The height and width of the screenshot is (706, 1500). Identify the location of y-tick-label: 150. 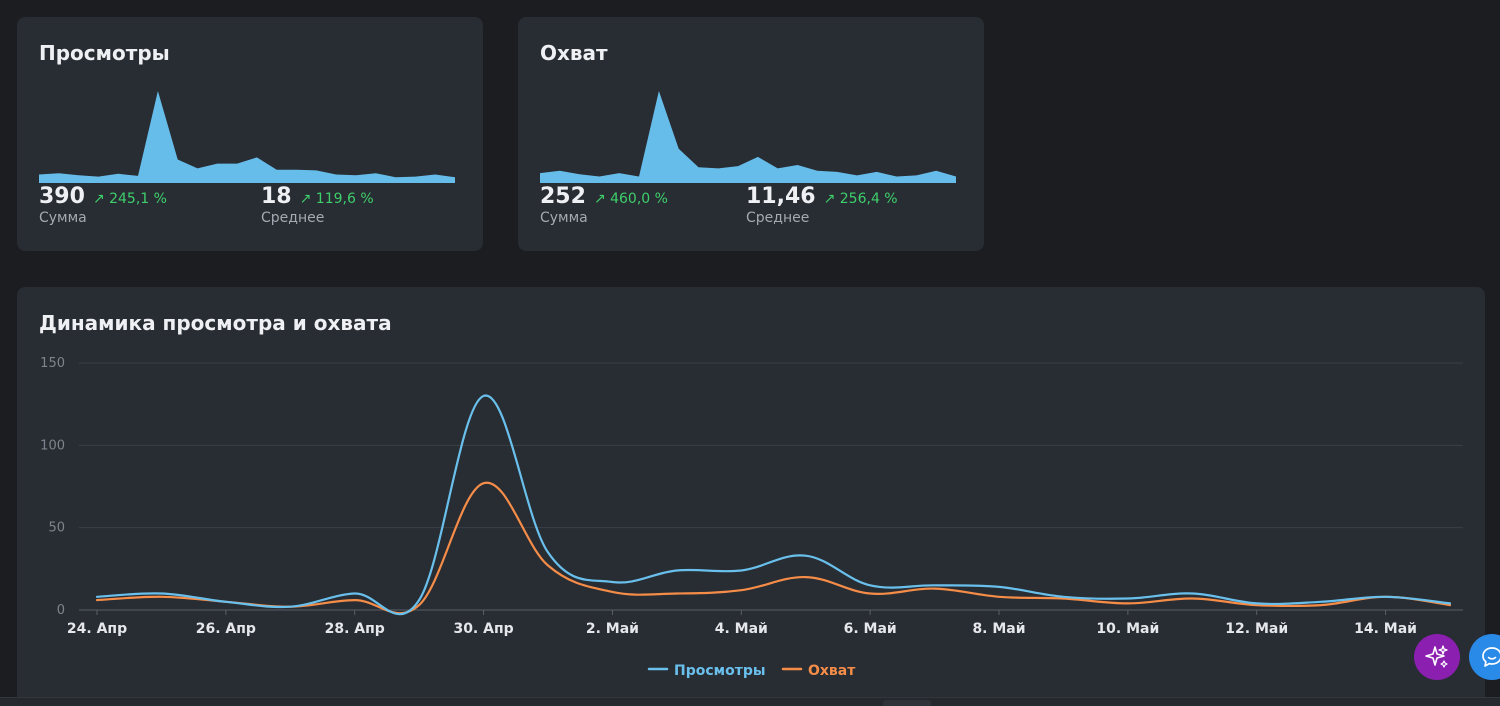
(52, 363).